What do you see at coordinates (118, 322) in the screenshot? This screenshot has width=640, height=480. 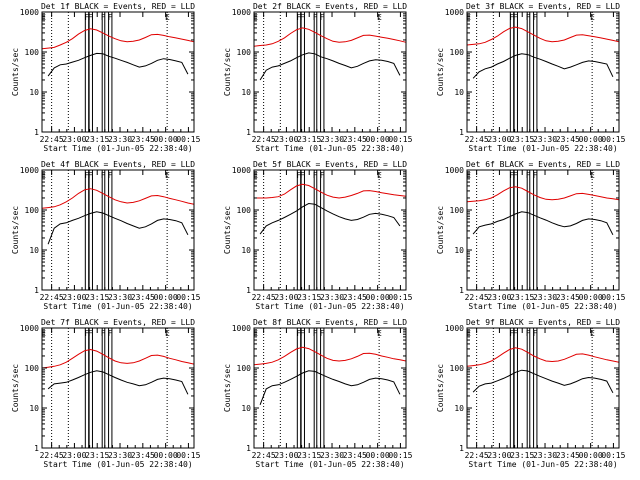 I see `panel-title: Det 7f BLACK = Events, RED = LLD` at bounding box center [118, 322].